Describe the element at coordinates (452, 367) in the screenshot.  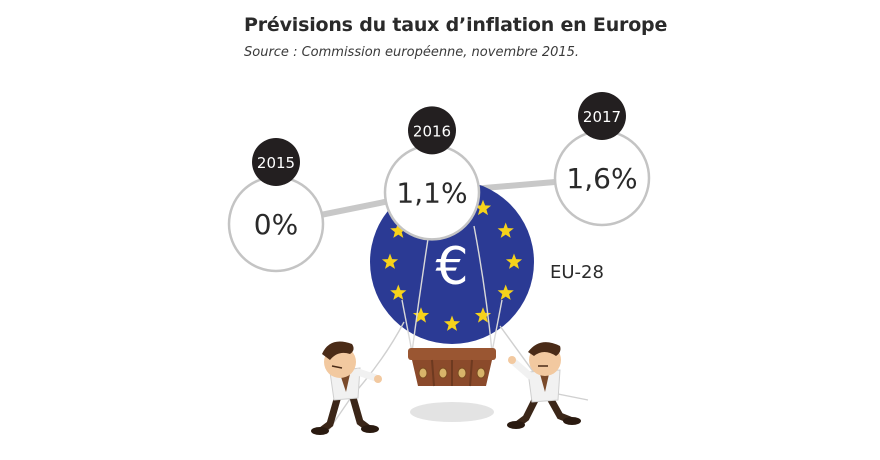
I see `balloon-basket` at that location.